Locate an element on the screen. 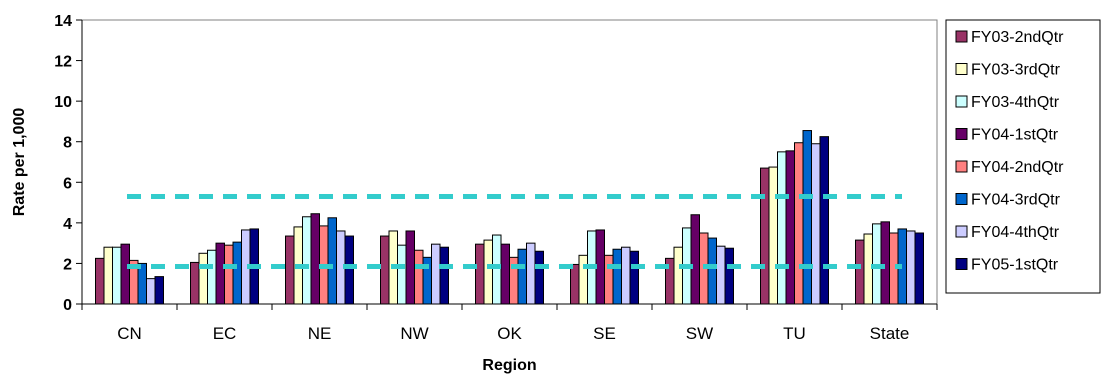 The image size is (1104, 379). y-tick-label: 4 is located at coordinates (67, 224).